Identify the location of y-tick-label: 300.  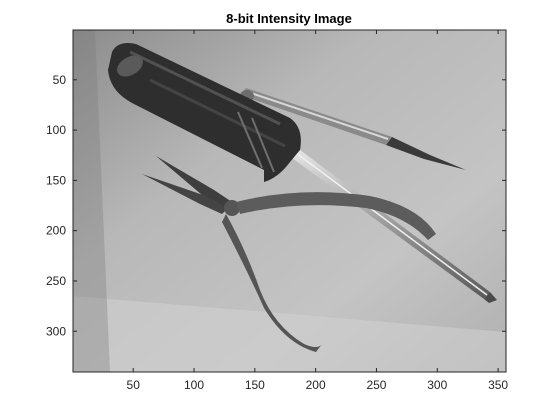
(56, 331).